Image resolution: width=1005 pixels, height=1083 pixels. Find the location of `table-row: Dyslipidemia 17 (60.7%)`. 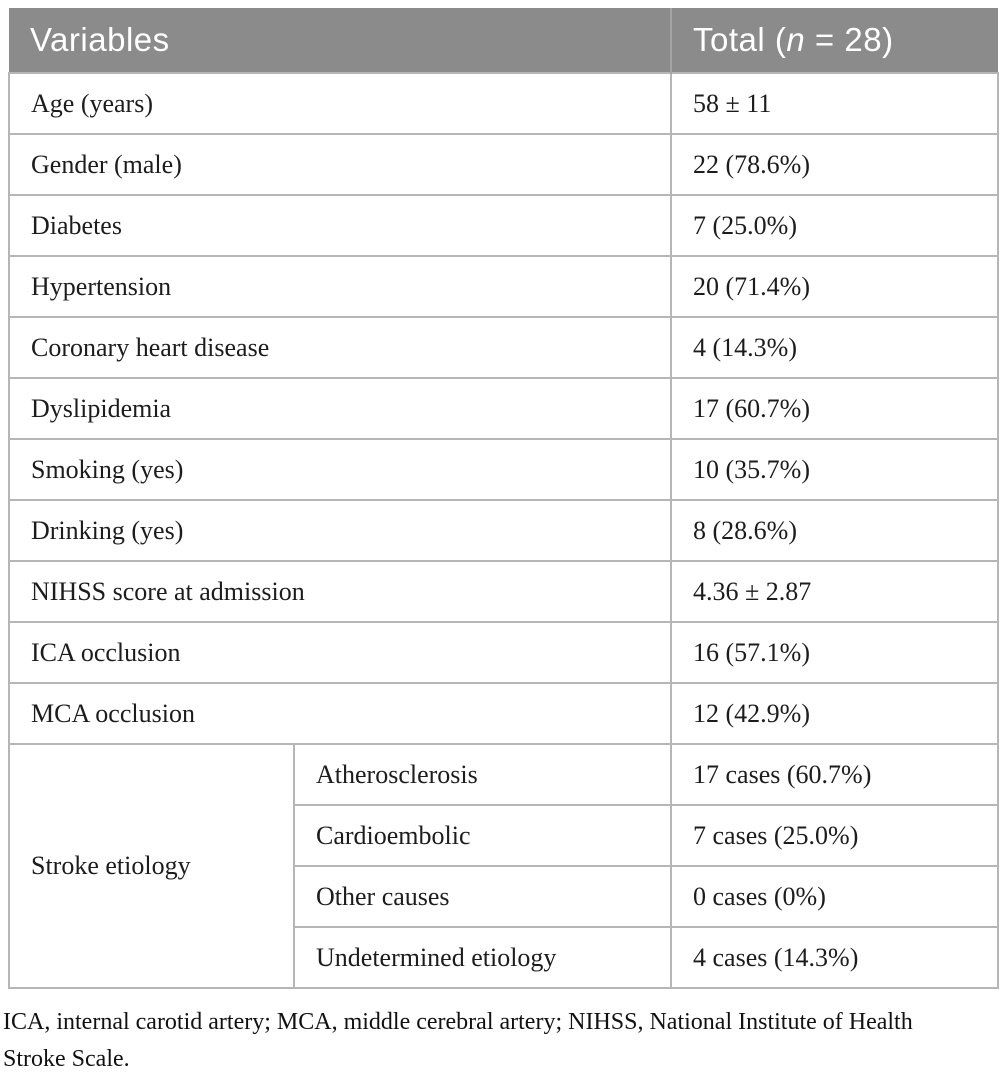

table-row: Dyslipidemia 17 (60.7%) is located at coordinates (503, 408).